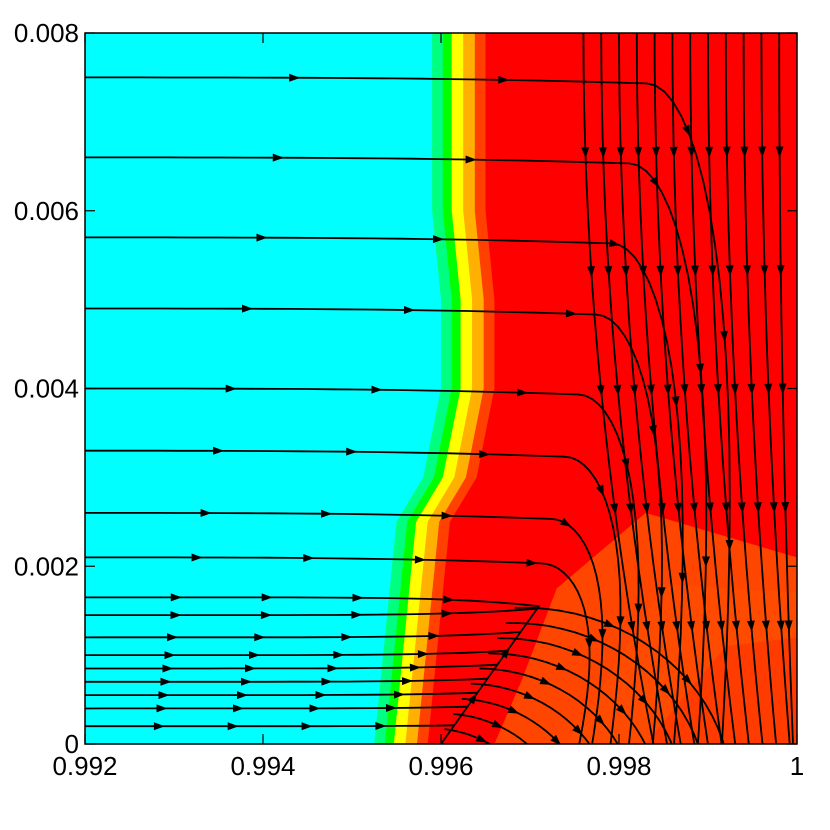 This screenshot has width=830, height=830. What do you see at coordinates (618, 766) in the screenshot?
I see `x-tick-label: 0.998` at bounding box center [618, 766].